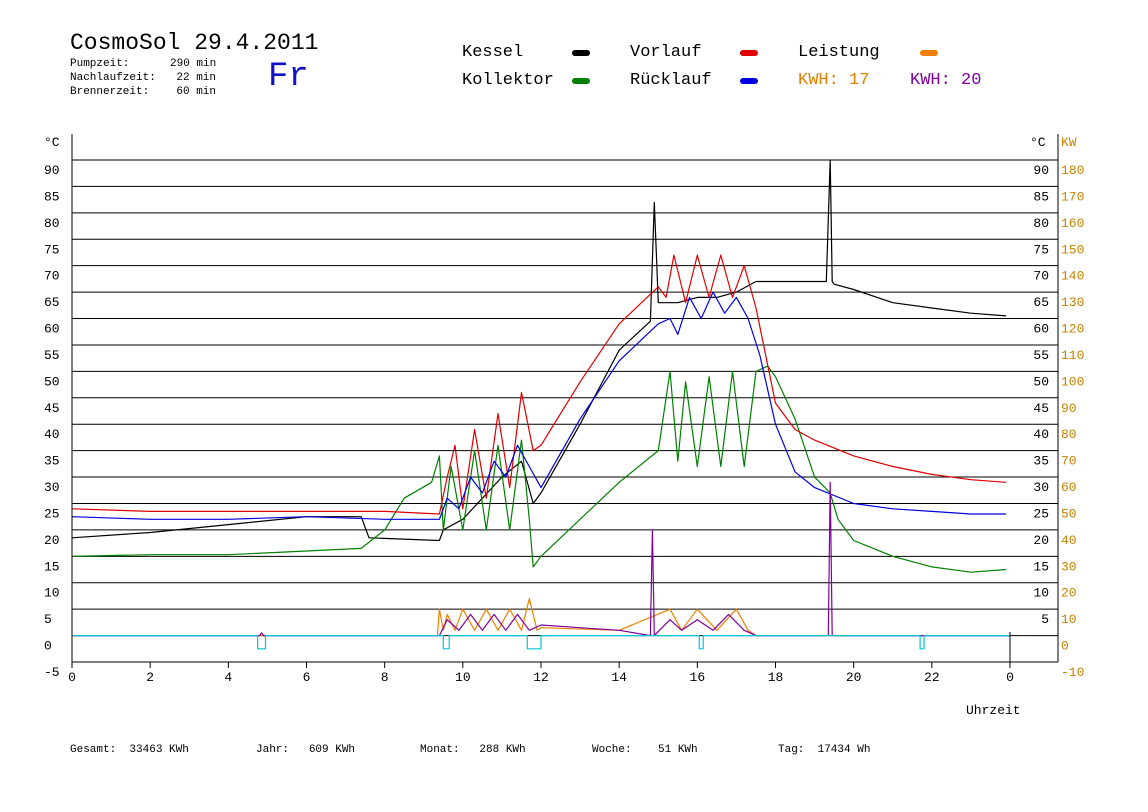 The width and height of the screenshot is (1148, 812). What do you see at coordinates (1069, 513) in the screenshot?
I see `y2-tick: 50` at bounding box center [1069, 513].